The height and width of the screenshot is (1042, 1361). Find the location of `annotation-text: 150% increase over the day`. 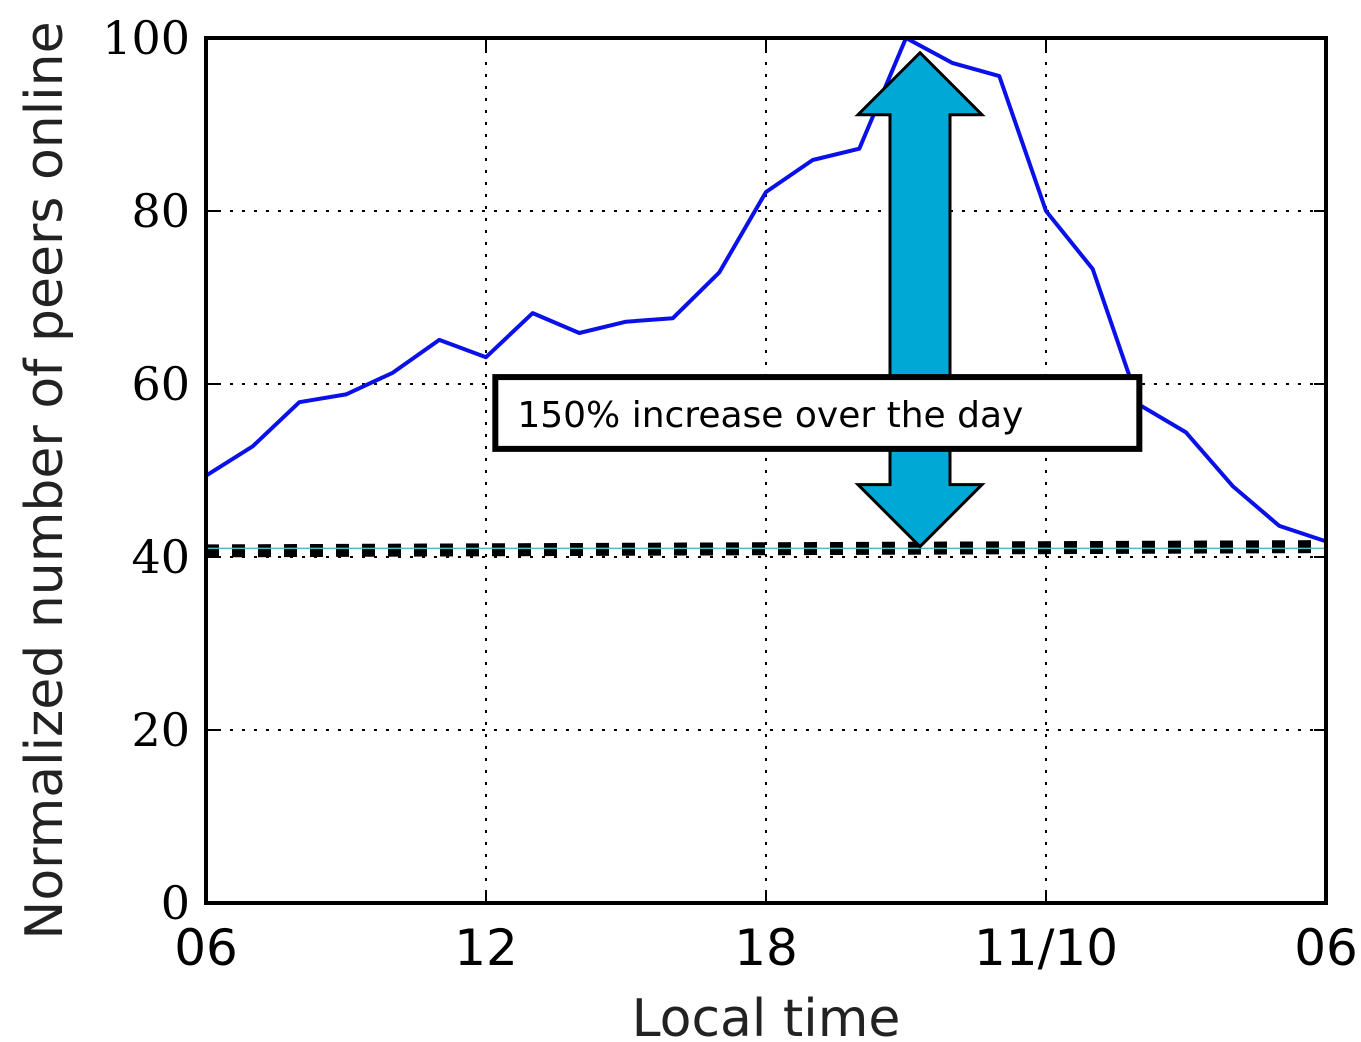

annotation-text: 150% increase over the day is located at coordinates (770, 415).